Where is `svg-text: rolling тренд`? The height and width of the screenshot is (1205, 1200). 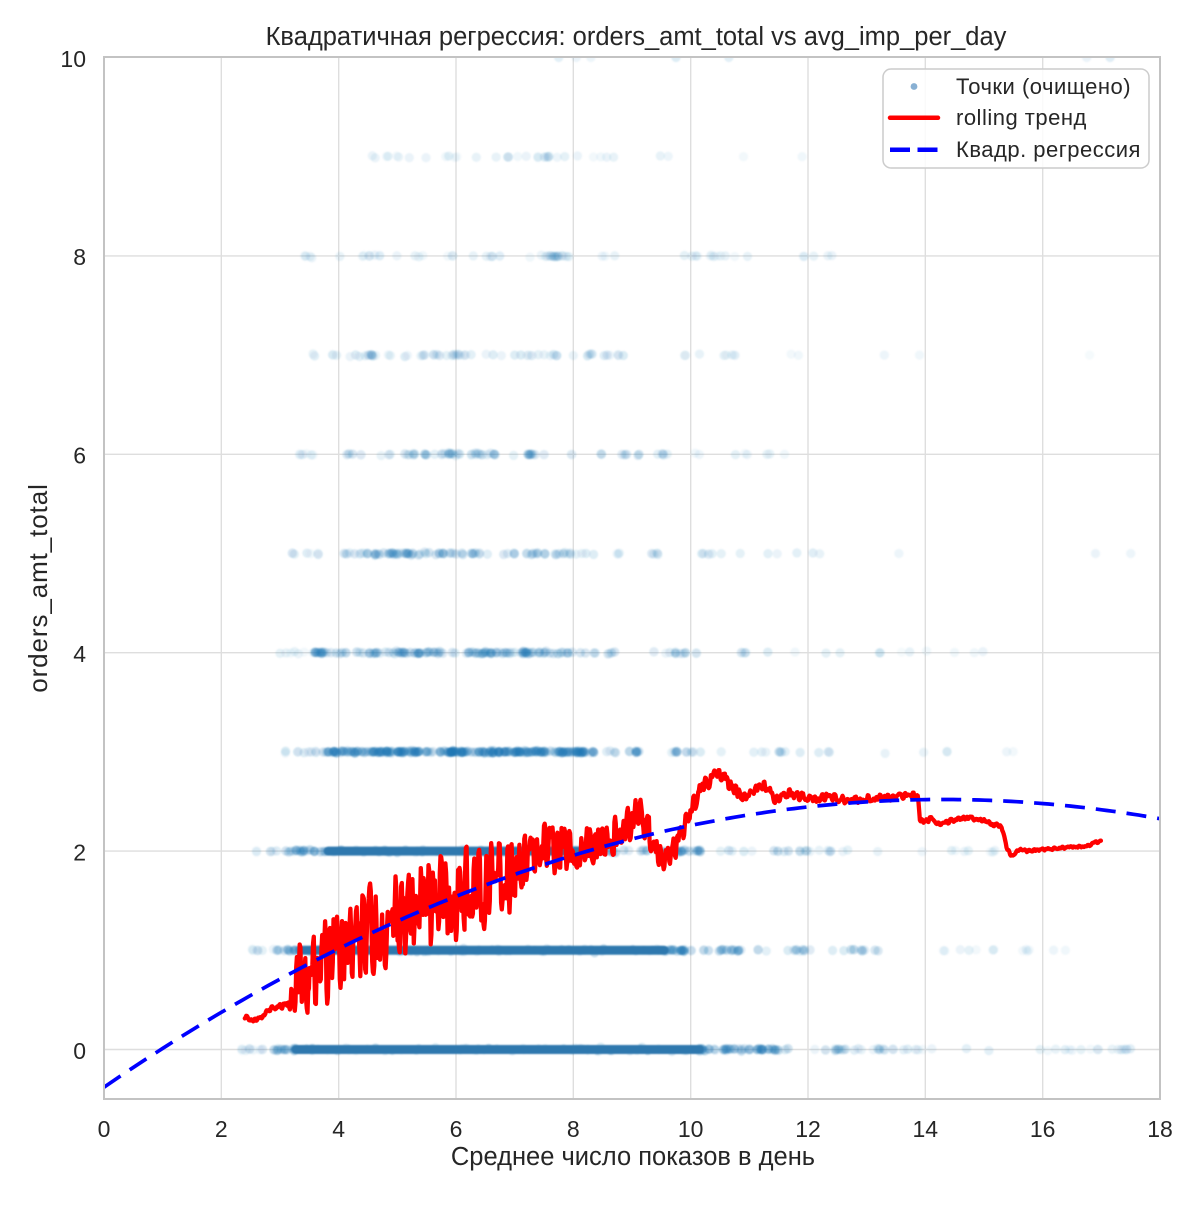 svg-text: rolling тренд is located at coordinates (1021, 117).